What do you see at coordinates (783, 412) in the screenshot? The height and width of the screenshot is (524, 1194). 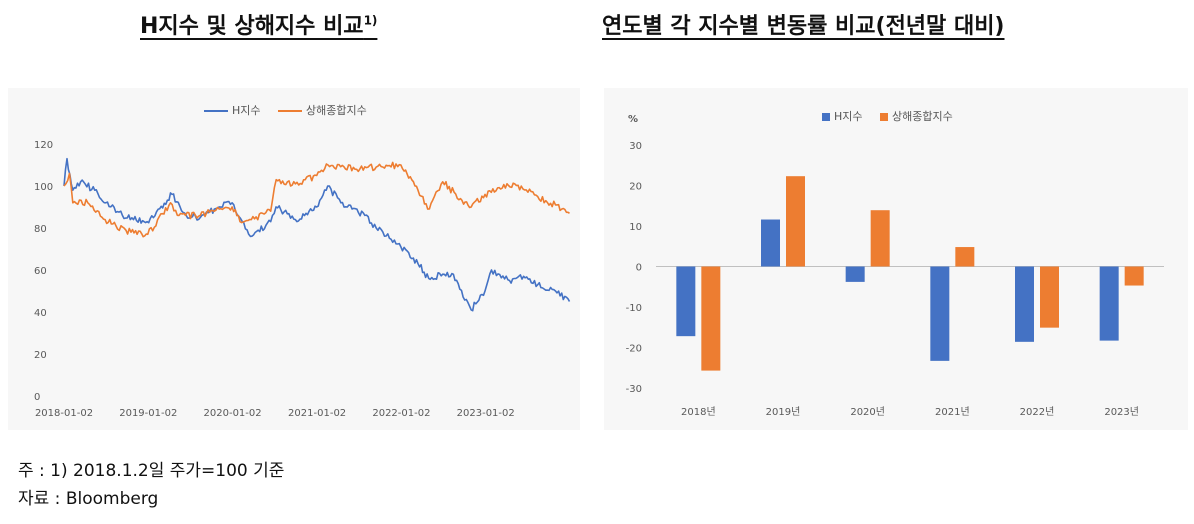 I see `x-tick-label: 2019년` at bounding box center [783, 412].